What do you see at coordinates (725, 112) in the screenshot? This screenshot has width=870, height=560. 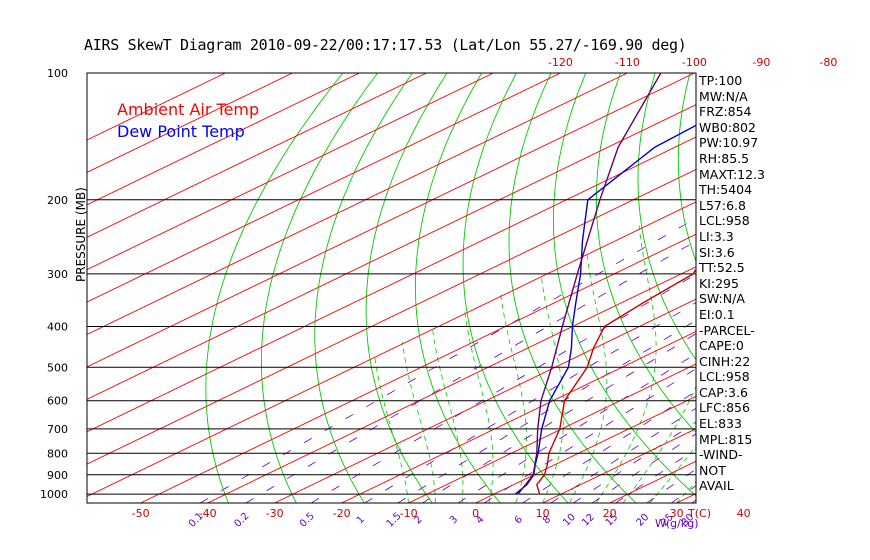 I see `stat-frz: FRZ:854` at bounding box center [725, 112].